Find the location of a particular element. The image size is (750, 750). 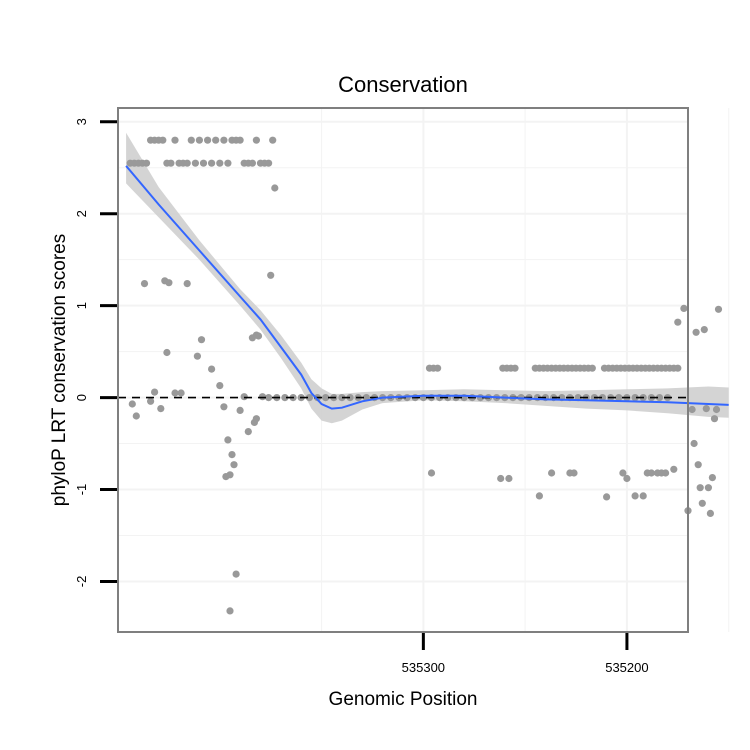

x-tick-label: 535300 is located at coordinates (423, 667).